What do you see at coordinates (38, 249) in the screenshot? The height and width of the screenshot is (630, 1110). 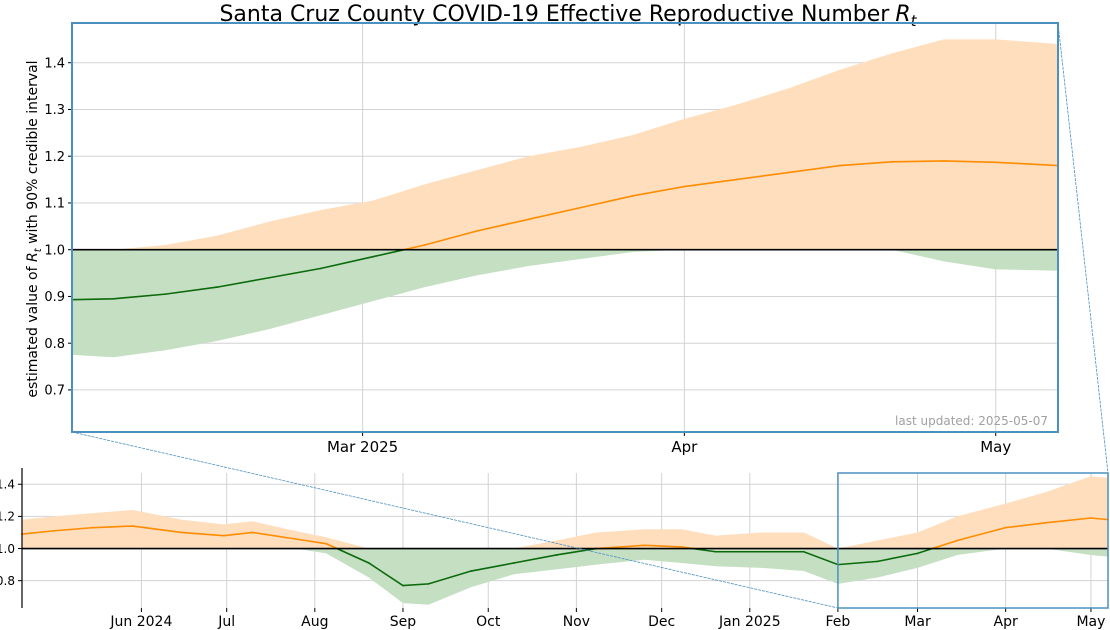 I see `y-axis-label-symbol-sub: t` at bounding box center [38, 249].